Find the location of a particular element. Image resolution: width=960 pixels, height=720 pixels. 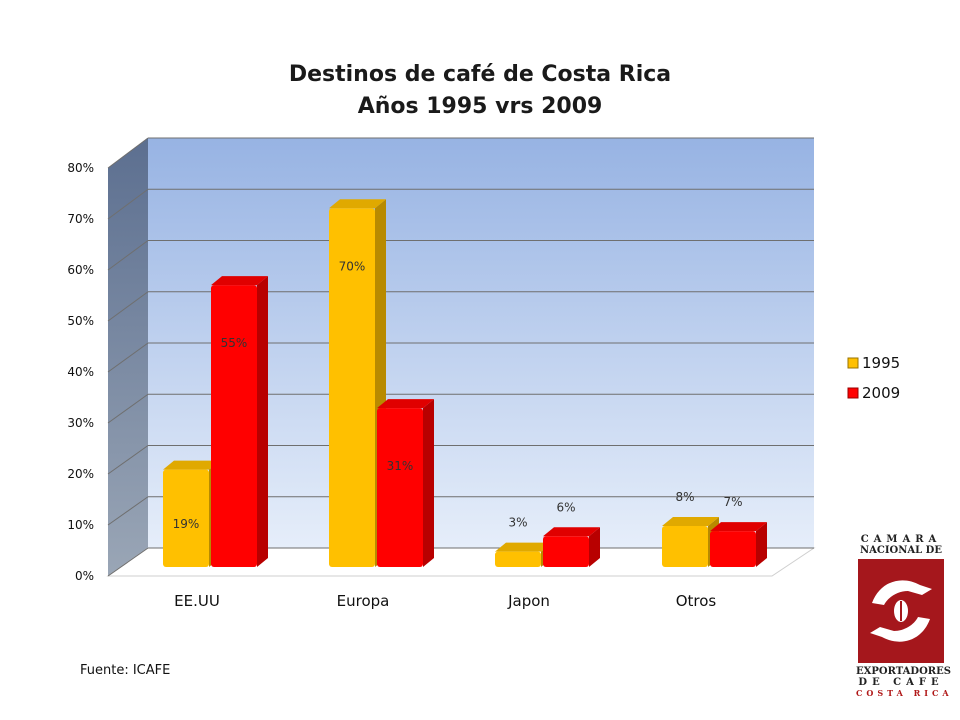

y-tick-label: 50% is located at coordinates (80, 321).